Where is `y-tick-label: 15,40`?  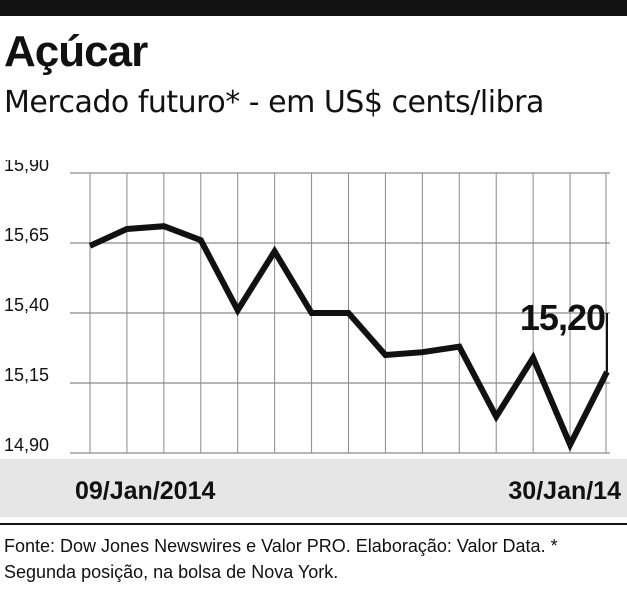
y-tick-label: 15,40 is located at coordinates (26, 305).